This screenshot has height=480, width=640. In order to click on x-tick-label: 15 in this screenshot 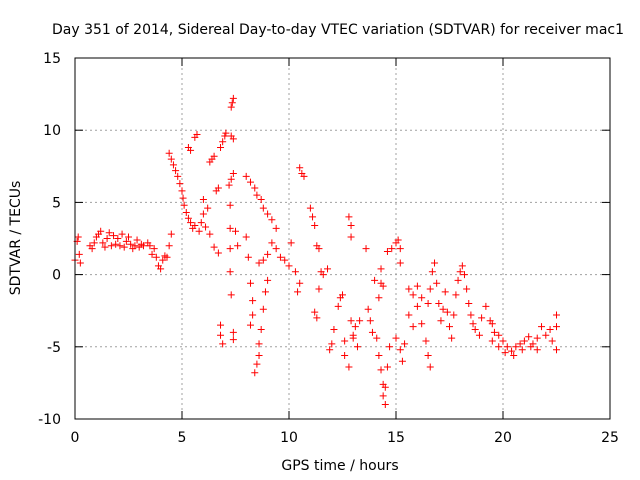, I will do `click(396, 438)`.